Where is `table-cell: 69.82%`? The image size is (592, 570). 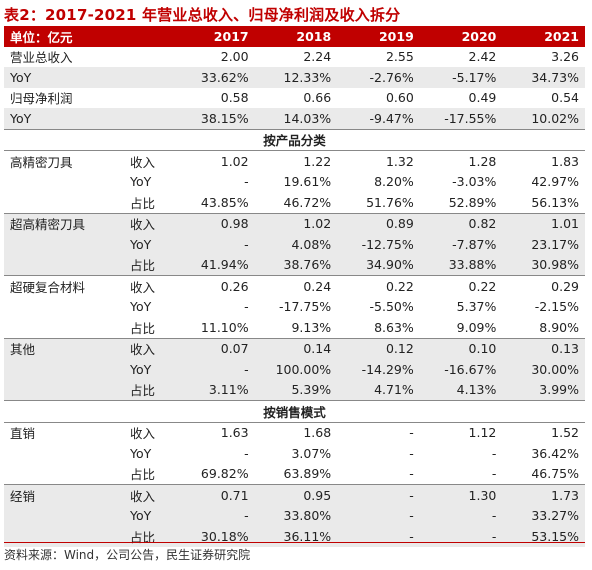
table-cell: 69.82% is located at coordinates (224, 474).